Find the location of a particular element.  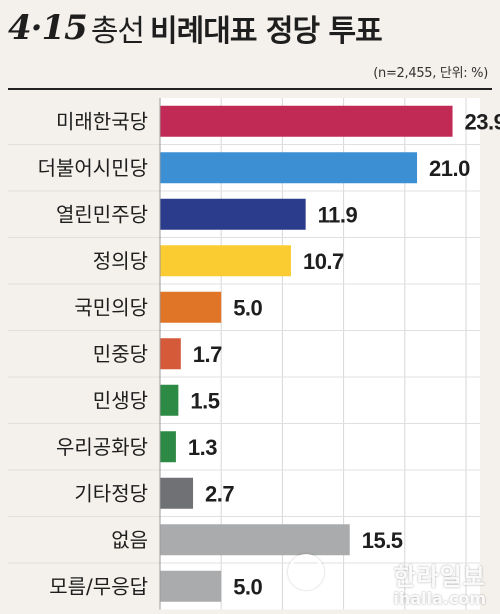

watermark-sub: ihalla.com is located at coordinates (439, 598).